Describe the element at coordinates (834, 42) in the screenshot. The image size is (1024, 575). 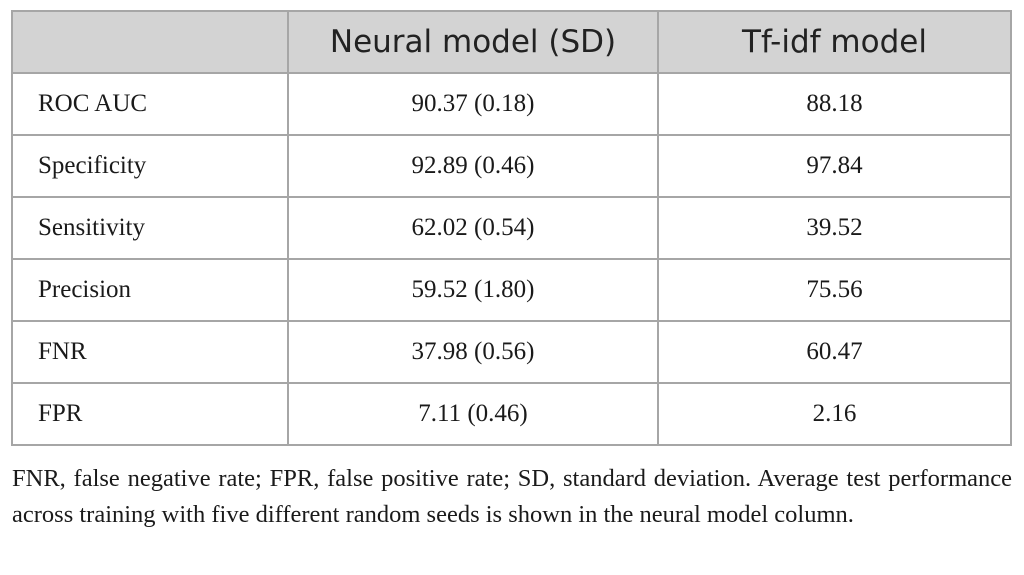
I see `header-cell-tfidf-model: Tf-idf model` at that location.